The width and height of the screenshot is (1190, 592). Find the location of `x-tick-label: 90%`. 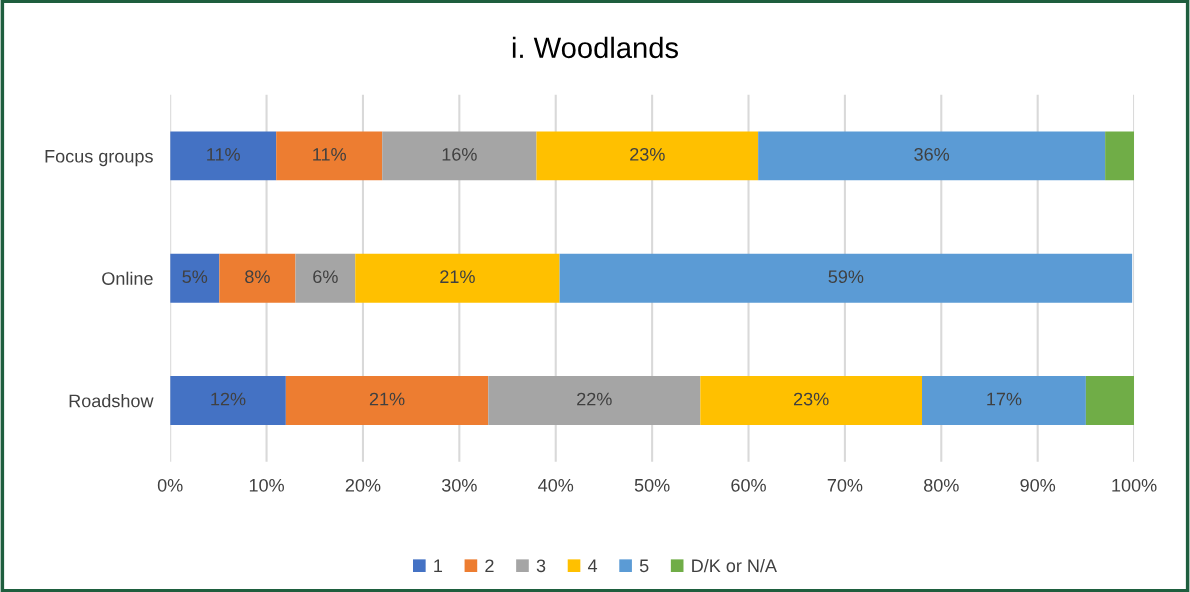

x-tick-label: 90% is located at coordinates (1038, 485).